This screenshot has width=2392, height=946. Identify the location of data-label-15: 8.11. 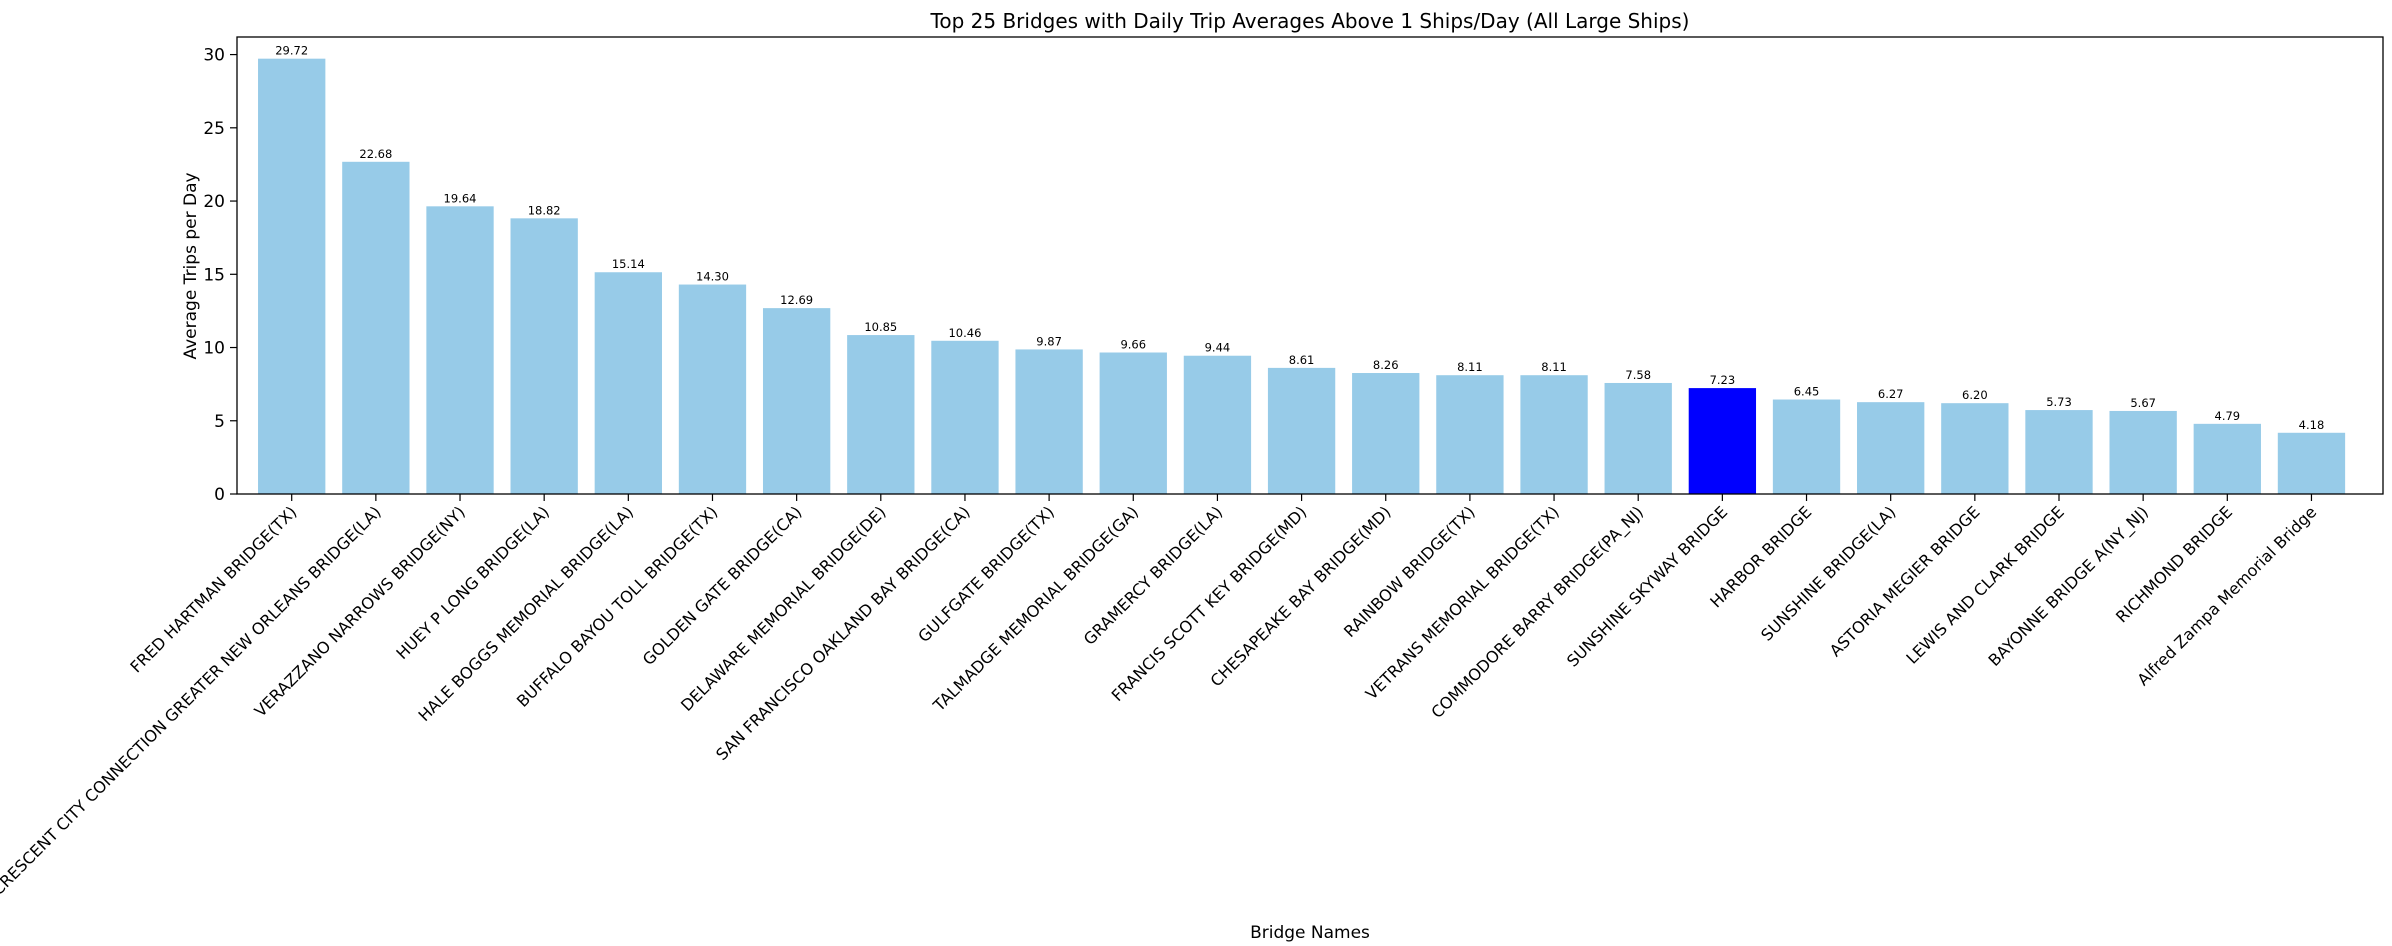
(1470, 367).